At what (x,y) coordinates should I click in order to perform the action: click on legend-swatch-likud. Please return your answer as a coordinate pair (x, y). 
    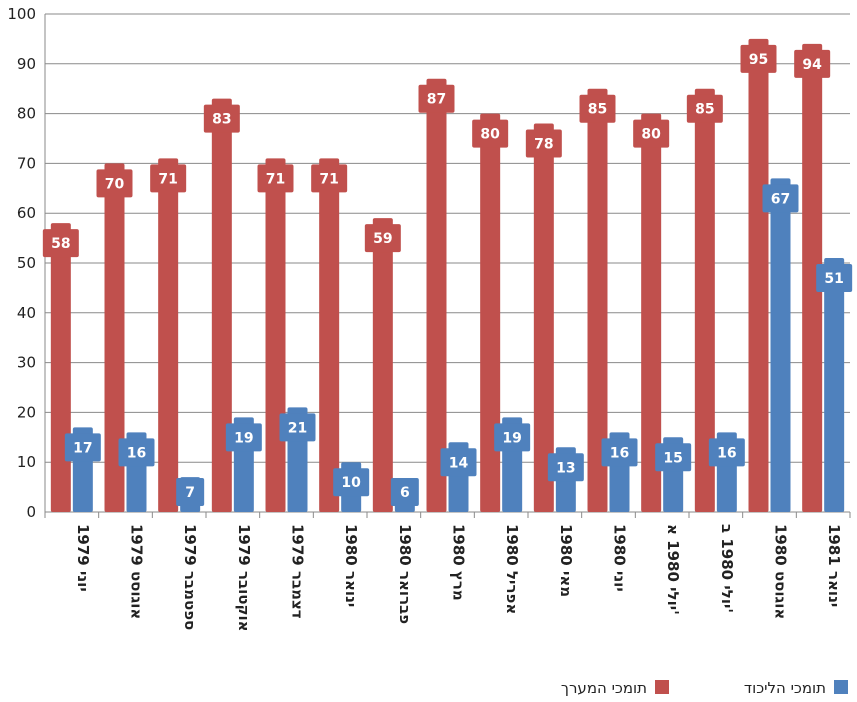
    Looking at the image, I should click on (841, 687).